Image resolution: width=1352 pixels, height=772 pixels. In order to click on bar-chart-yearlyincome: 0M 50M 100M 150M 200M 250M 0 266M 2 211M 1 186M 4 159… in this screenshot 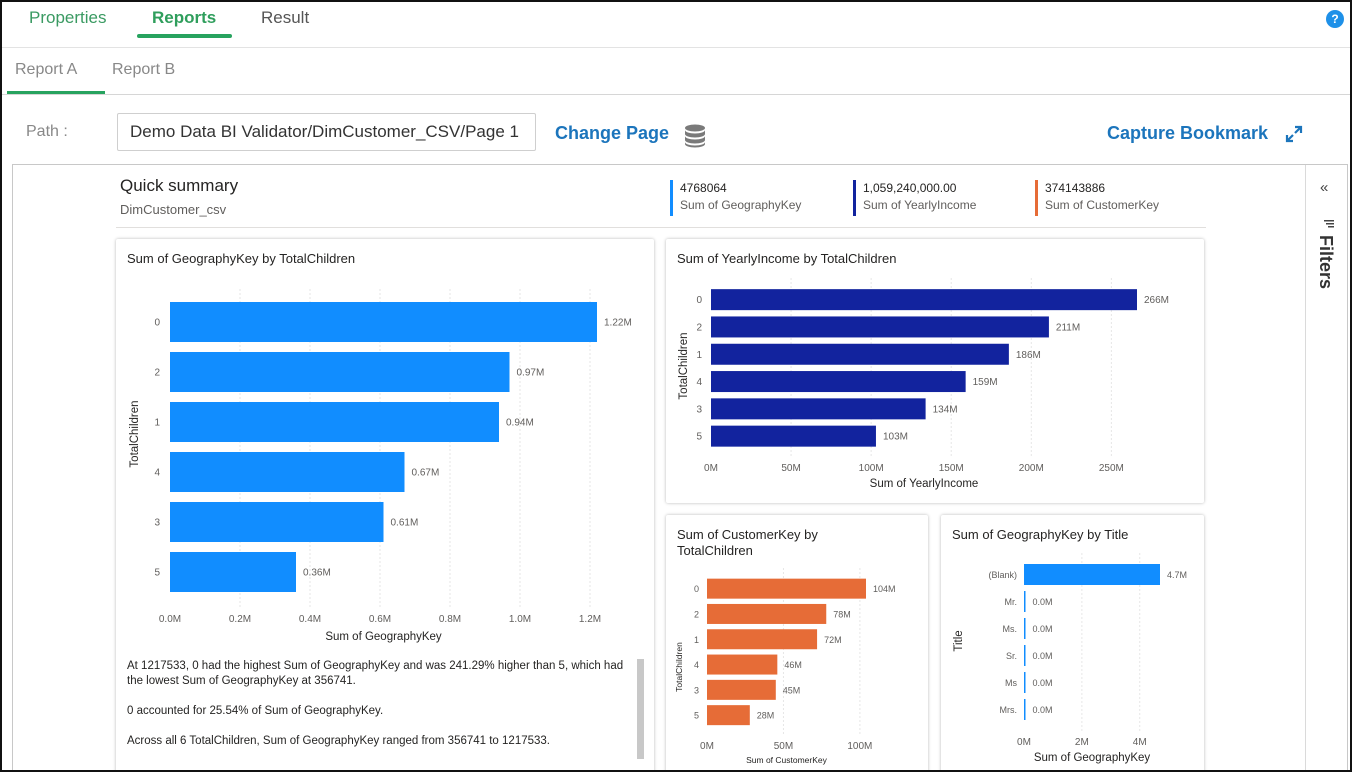, I will do `click(935, 371)`.